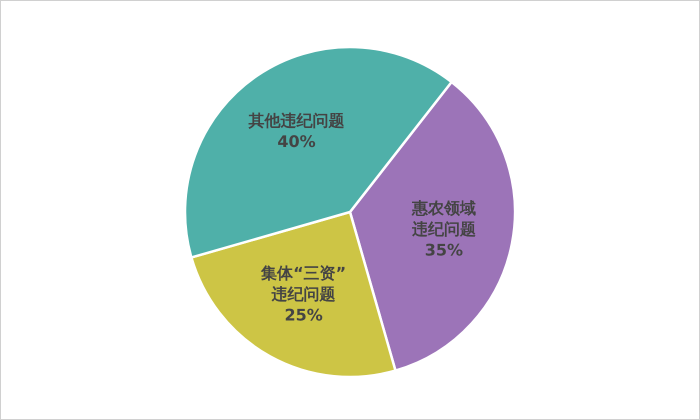 This screenshot has width=700, height=420. I want to click on slice-label: 惠农领域违纪问题, so click(443, 218).